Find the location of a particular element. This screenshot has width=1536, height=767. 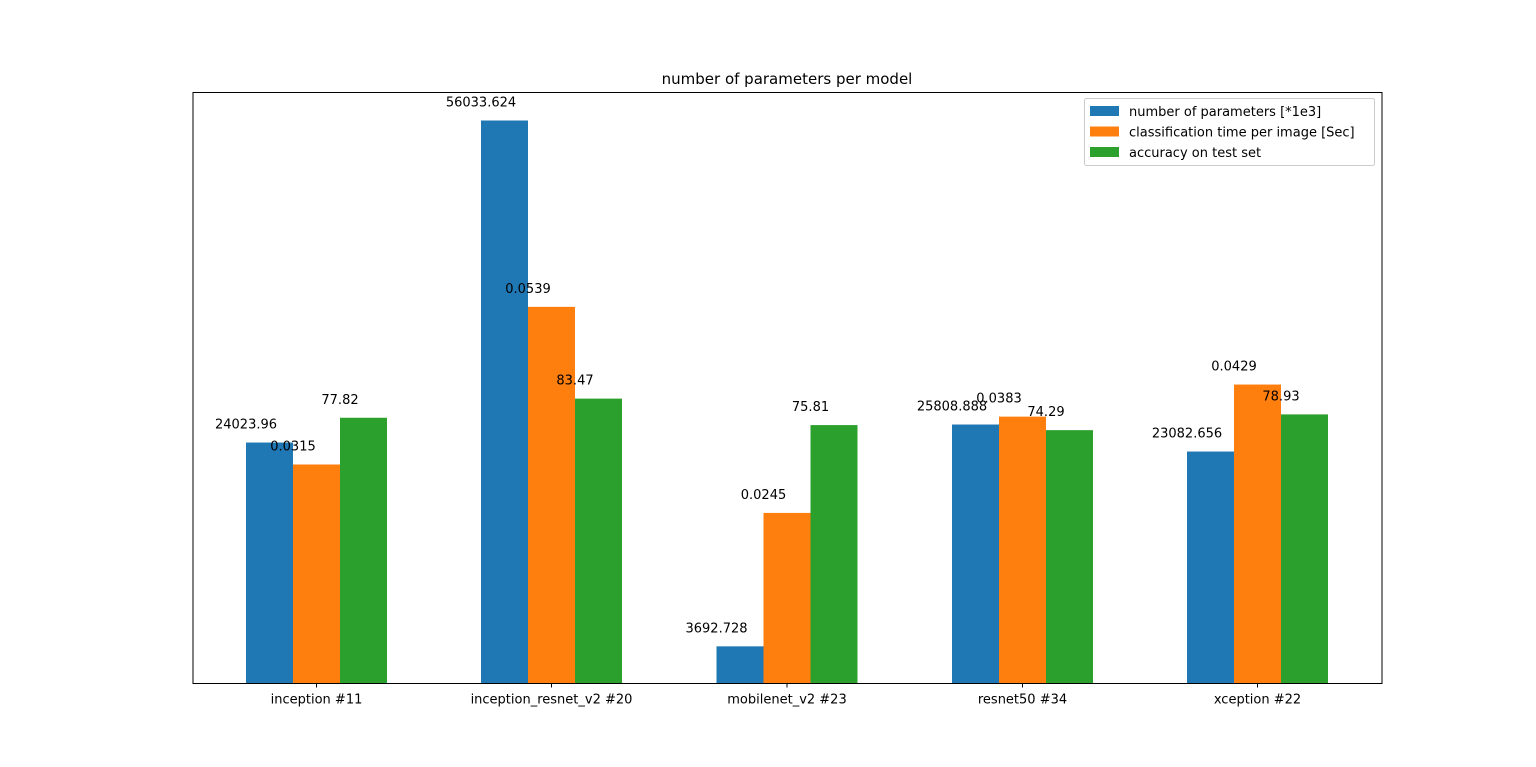

x-tick-label-4: resnet50 #34 is located at coordinates (1022, 700).